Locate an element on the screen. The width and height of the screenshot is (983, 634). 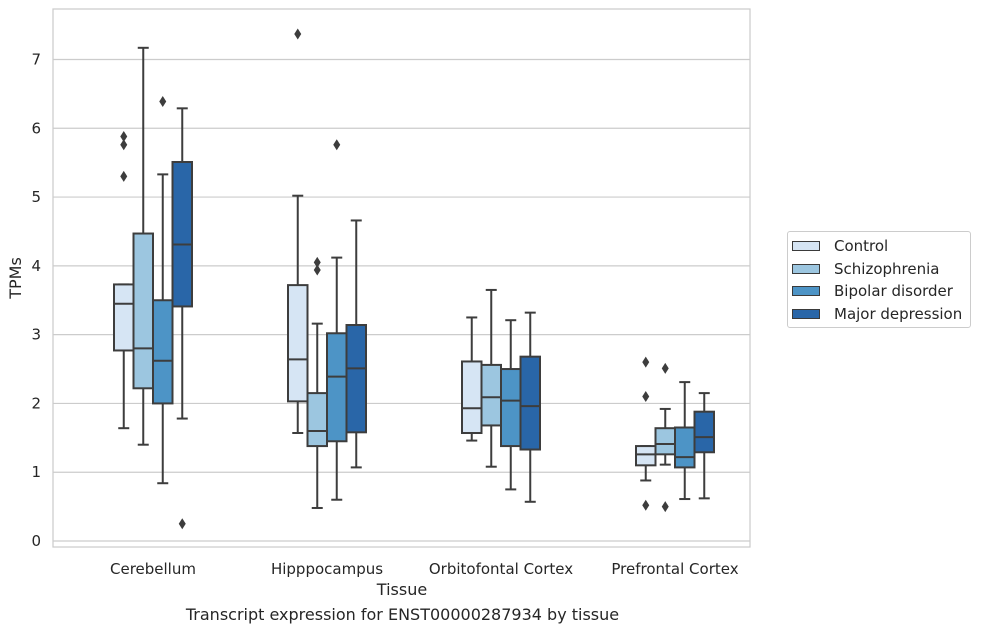
x-tick-label: Hipppocampus is located at coordinates (327, 569).